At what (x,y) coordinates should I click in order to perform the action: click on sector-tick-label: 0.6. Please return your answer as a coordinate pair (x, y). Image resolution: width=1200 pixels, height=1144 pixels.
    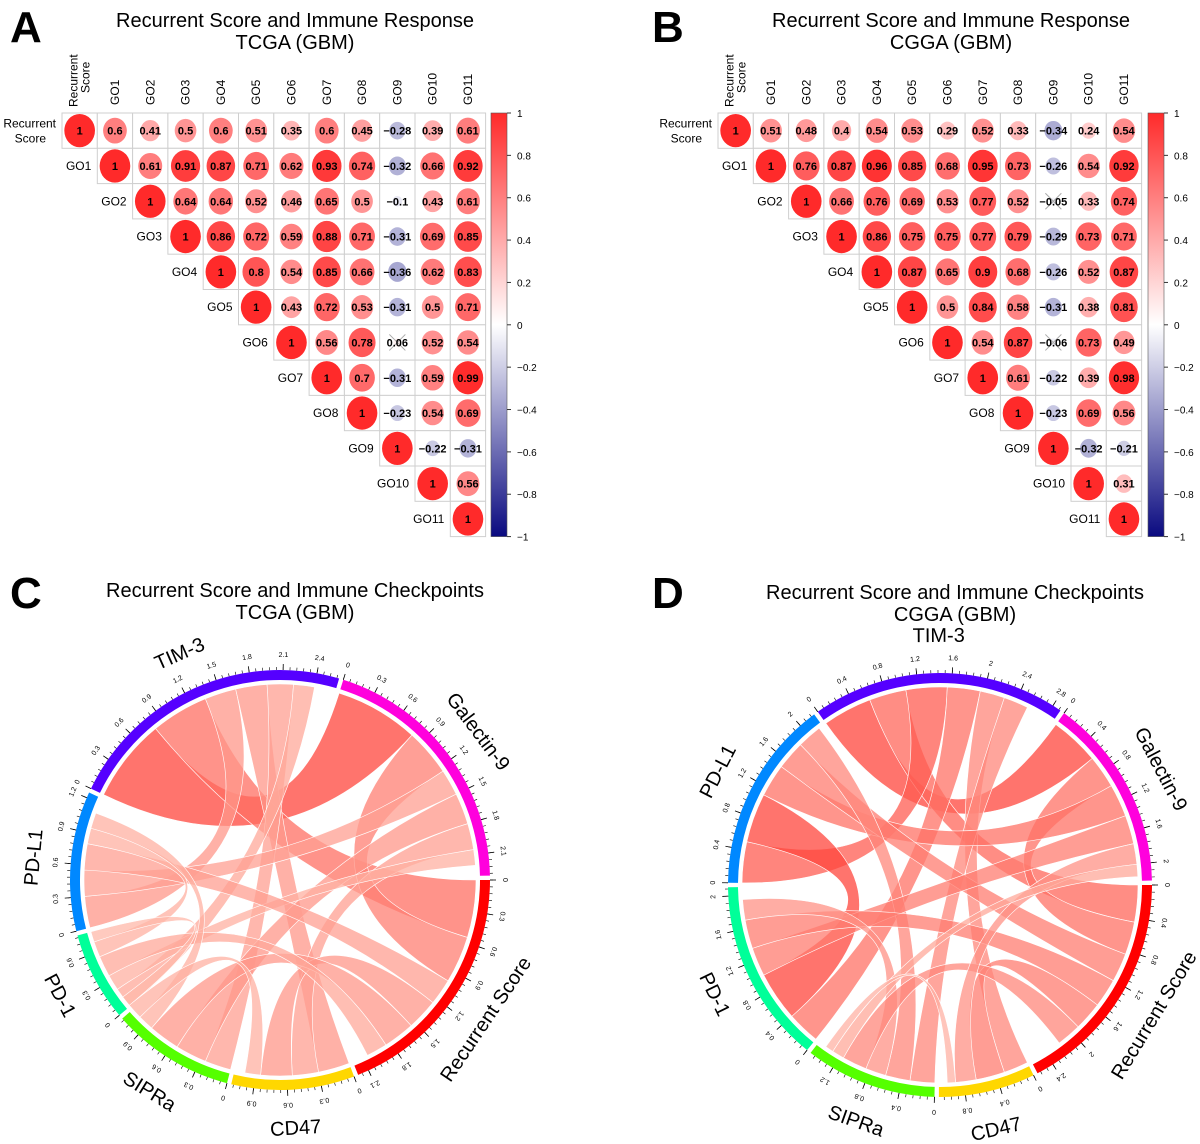
    Looking at the image, I should click on (71, 962).